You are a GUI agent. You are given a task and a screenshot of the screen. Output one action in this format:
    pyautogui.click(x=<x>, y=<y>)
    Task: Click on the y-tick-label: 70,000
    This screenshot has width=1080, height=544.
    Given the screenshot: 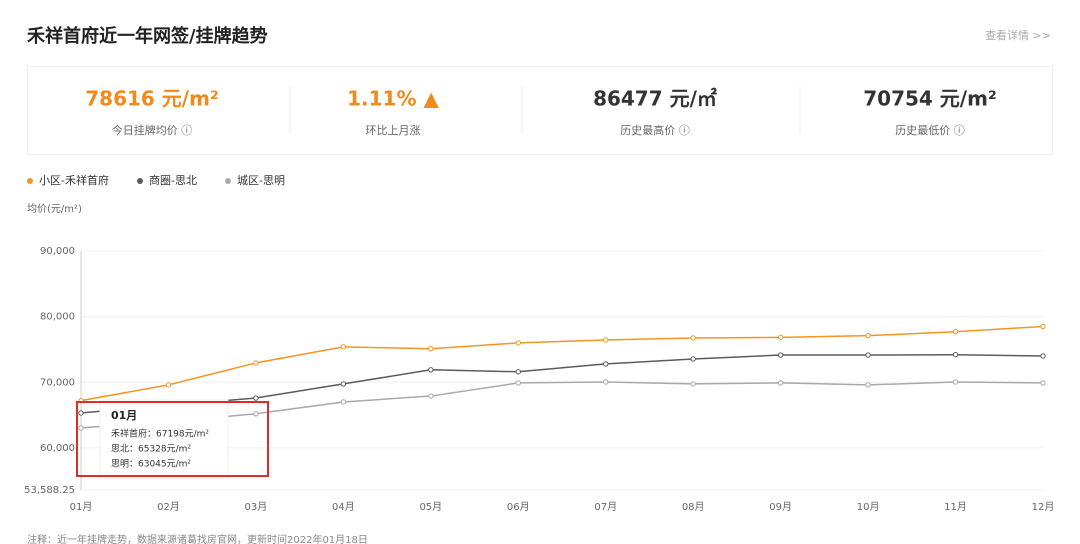 What is the action you would take?
    pyautogui.click(x=57, y=382)
    